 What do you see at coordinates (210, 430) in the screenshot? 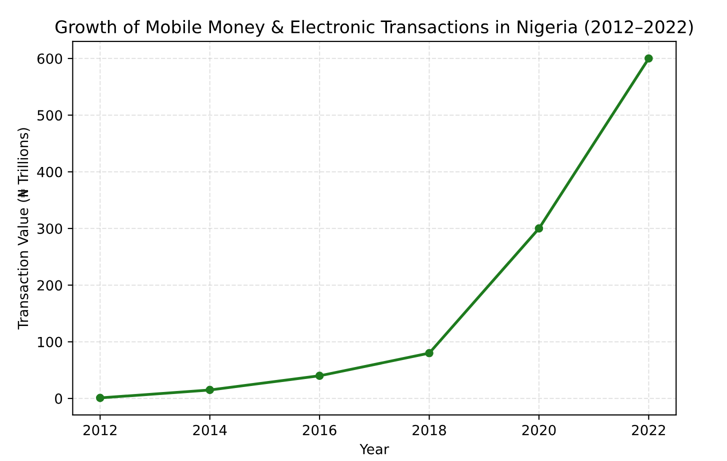
I see `x-tick-label: 2014` at bounding box center [210, 430].